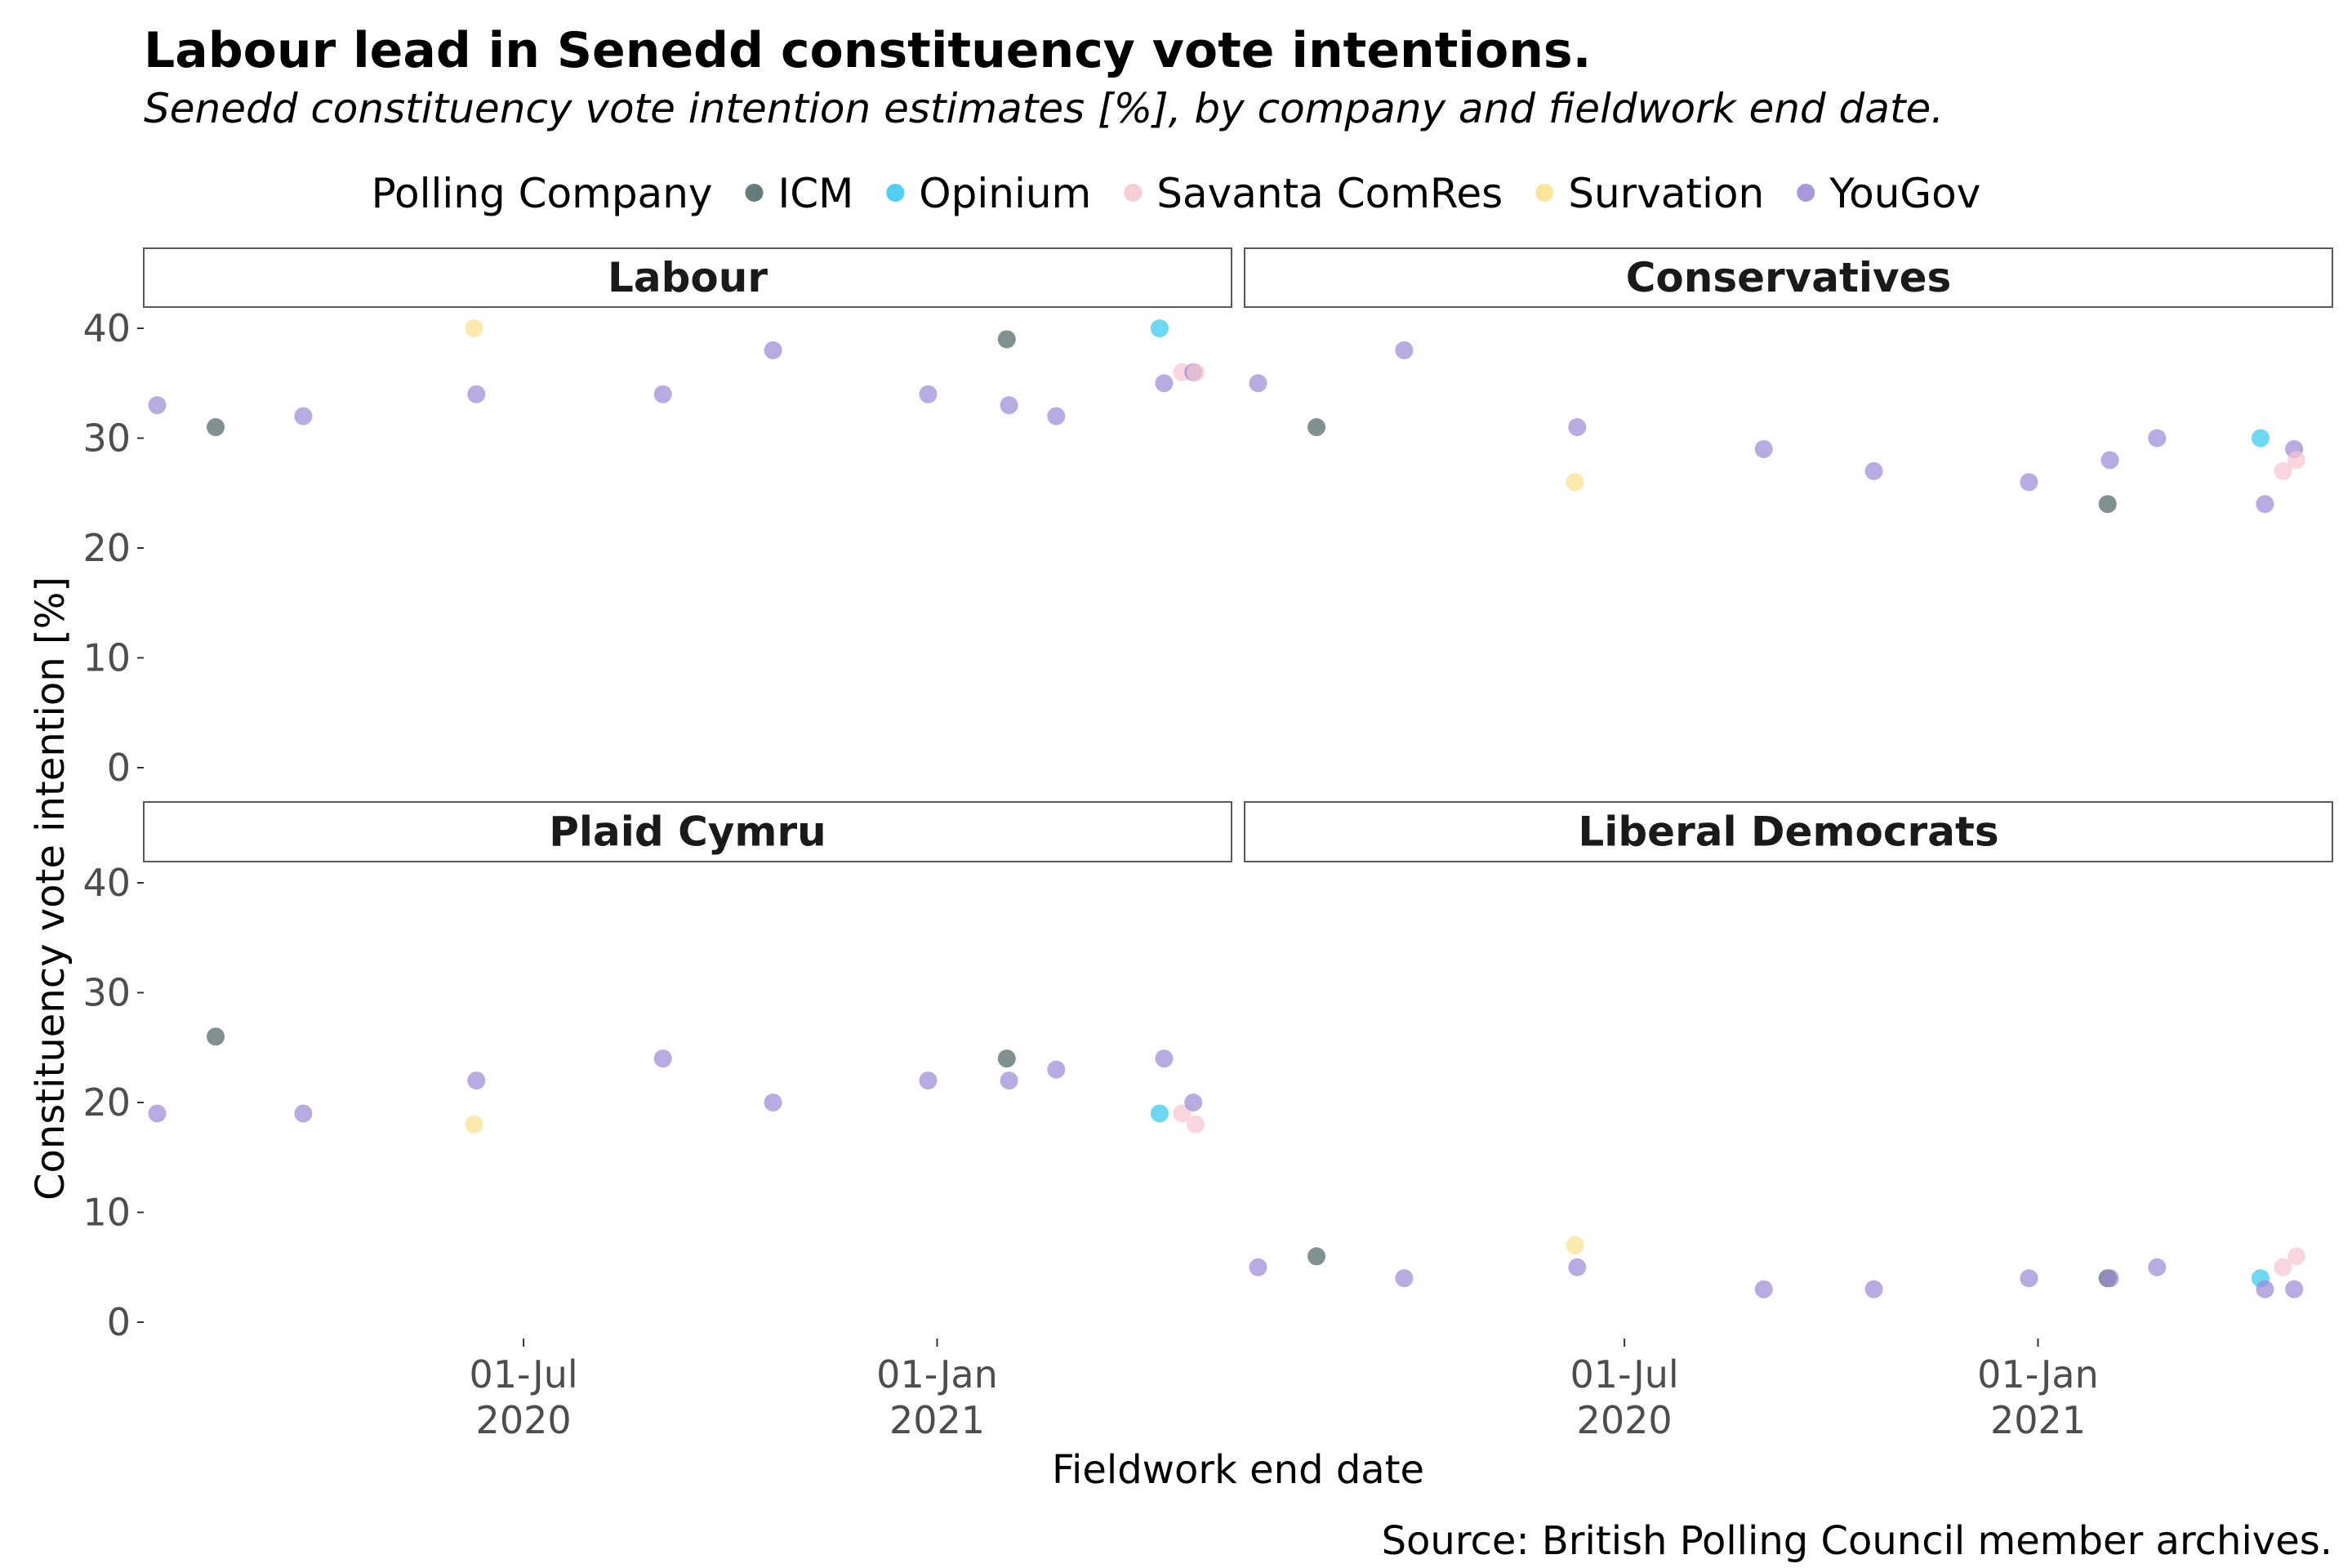 The image size is (2352, 1568). I want to click on facet-liberal-democrats: Liberal Democrats, so click(1788, 1049).